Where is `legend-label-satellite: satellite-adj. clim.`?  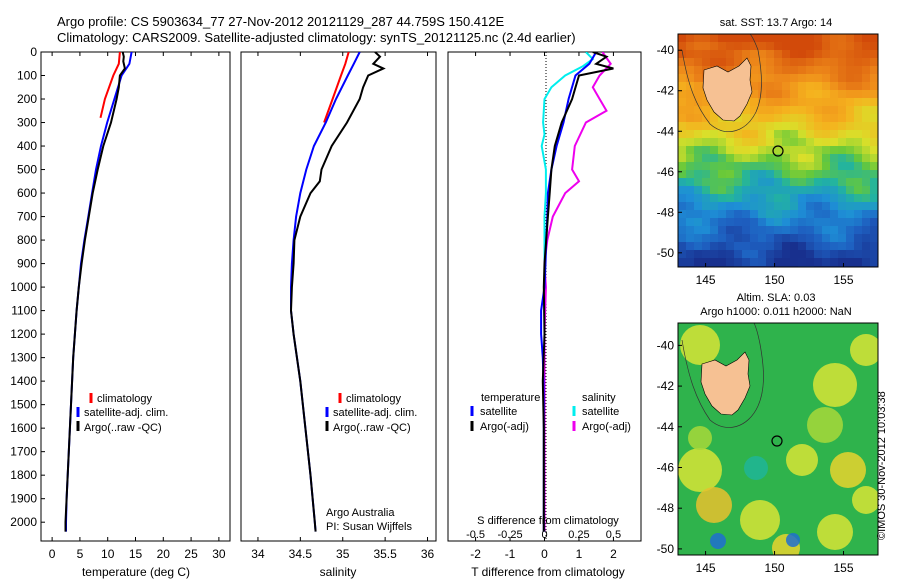 legend-label-satellite: satellite-adj. clim. is located at coordinates (375, 413).